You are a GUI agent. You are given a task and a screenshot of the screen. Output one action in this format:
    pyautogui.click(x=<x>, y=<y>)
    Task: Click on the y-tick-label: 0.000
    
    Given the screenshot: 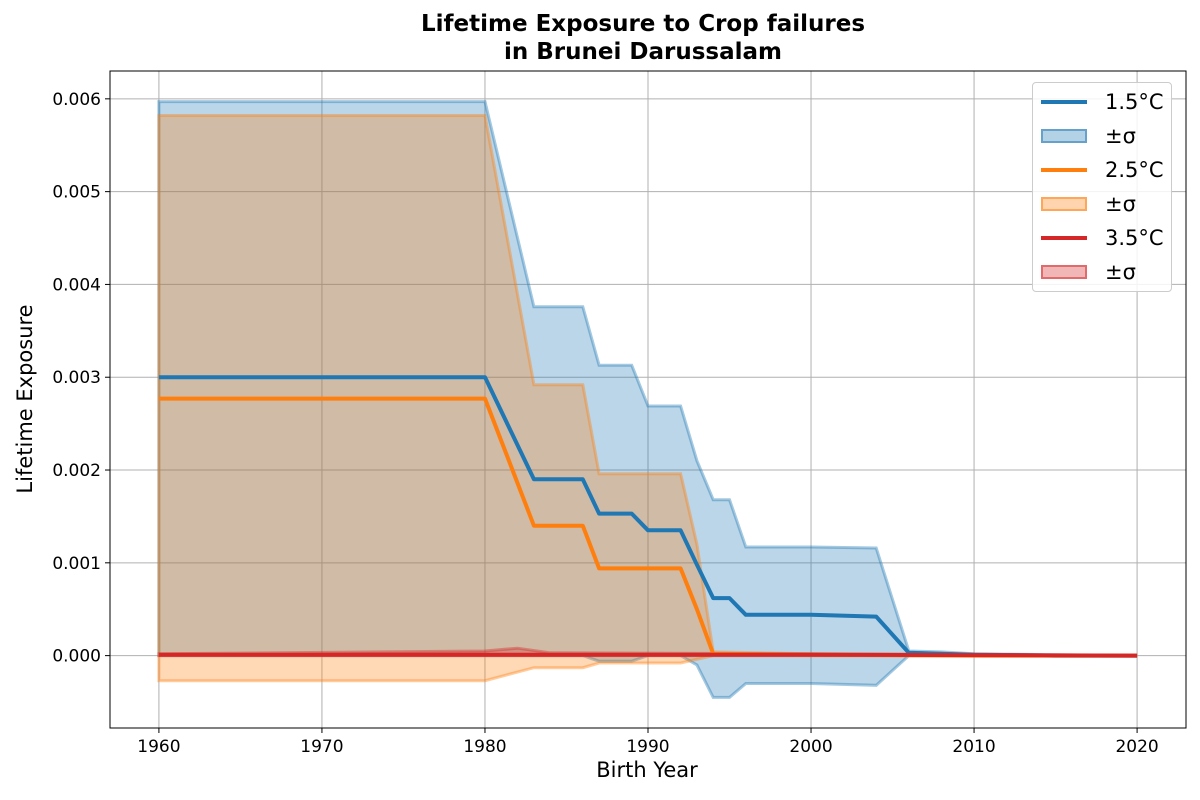 What is the action you would take?
    pyautogui.click(x=76, y=657)
    